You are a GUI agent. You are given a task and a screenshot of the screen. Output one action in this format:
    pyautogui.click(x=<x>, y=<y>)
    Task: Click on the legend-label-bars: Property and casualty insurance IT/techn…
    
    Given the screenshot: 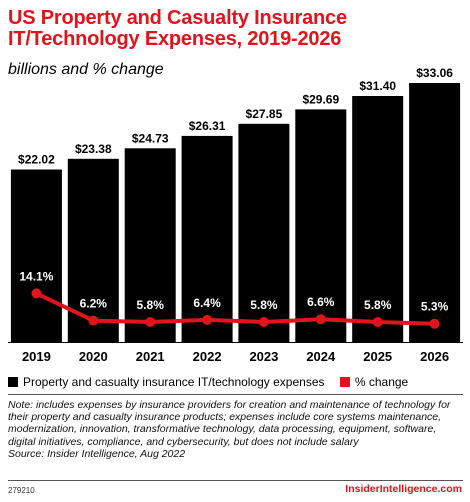 What is the action you would take?
    pyautogui.click(x=174, y=382)
    